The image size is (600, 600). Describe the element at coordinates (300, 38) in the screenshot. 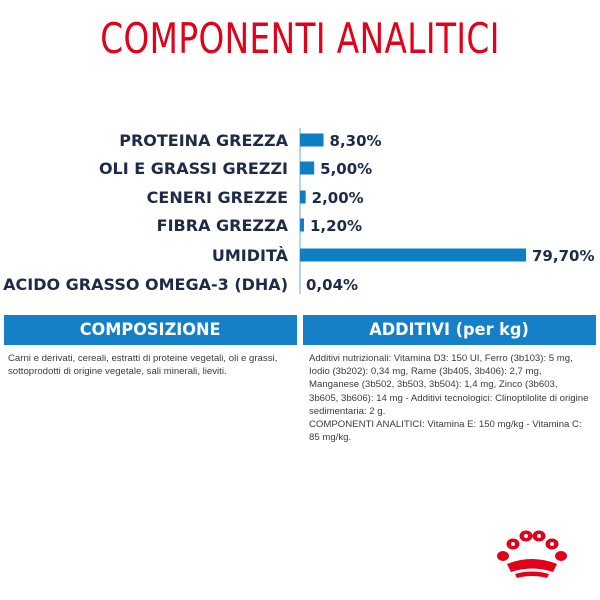

I see `page-title: COMPONENTI ANALITICI` at that location.